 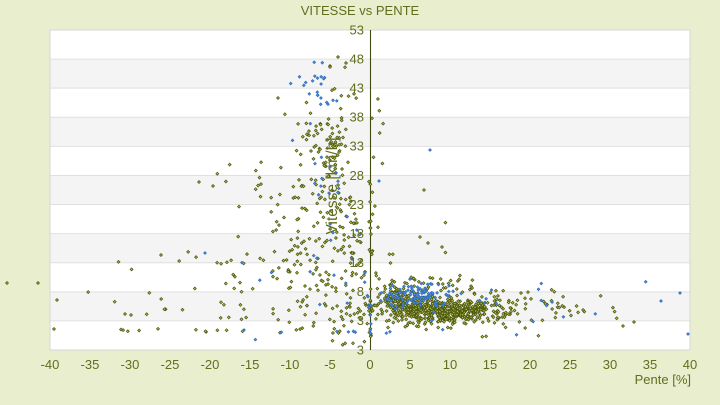 I want to click on svg-text: -25, so click(x=170, y=364).